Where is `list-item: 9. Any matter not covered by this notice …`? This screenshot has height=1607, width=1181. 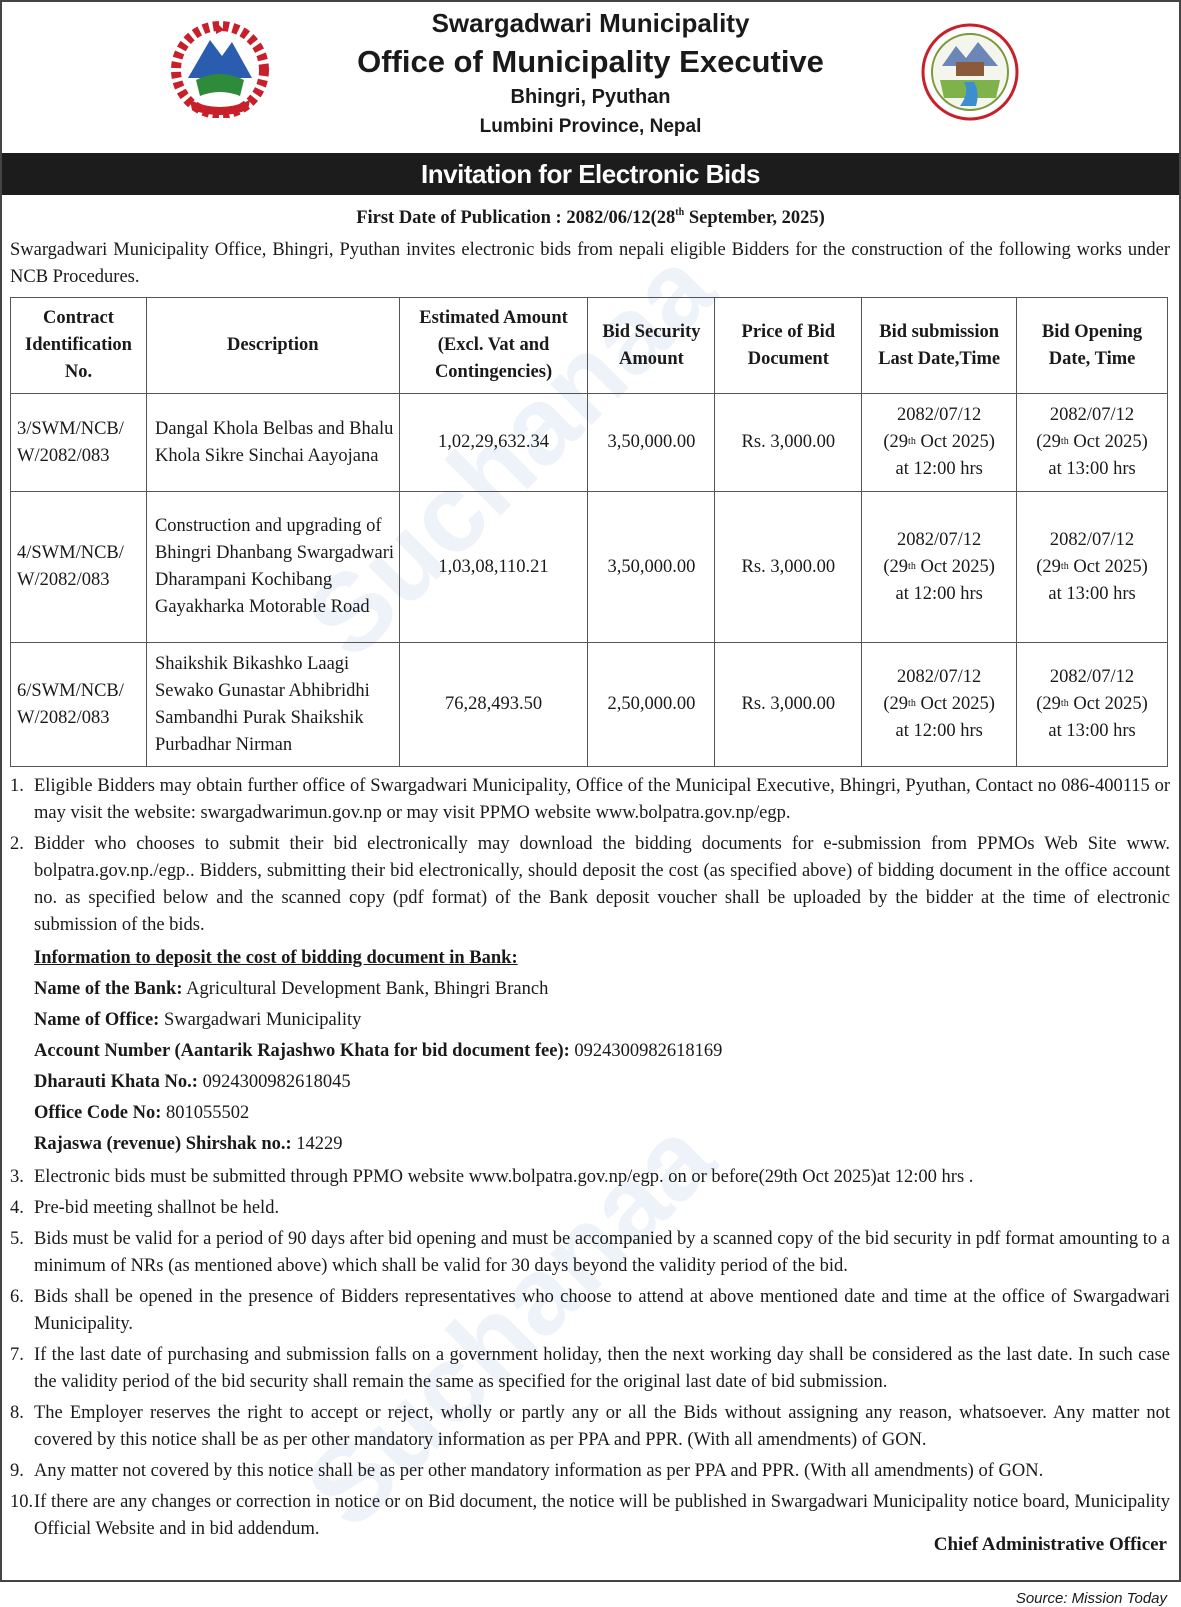
list-item: 9. Any matter not covered by this notice … is located at coordinates (590, 1471).